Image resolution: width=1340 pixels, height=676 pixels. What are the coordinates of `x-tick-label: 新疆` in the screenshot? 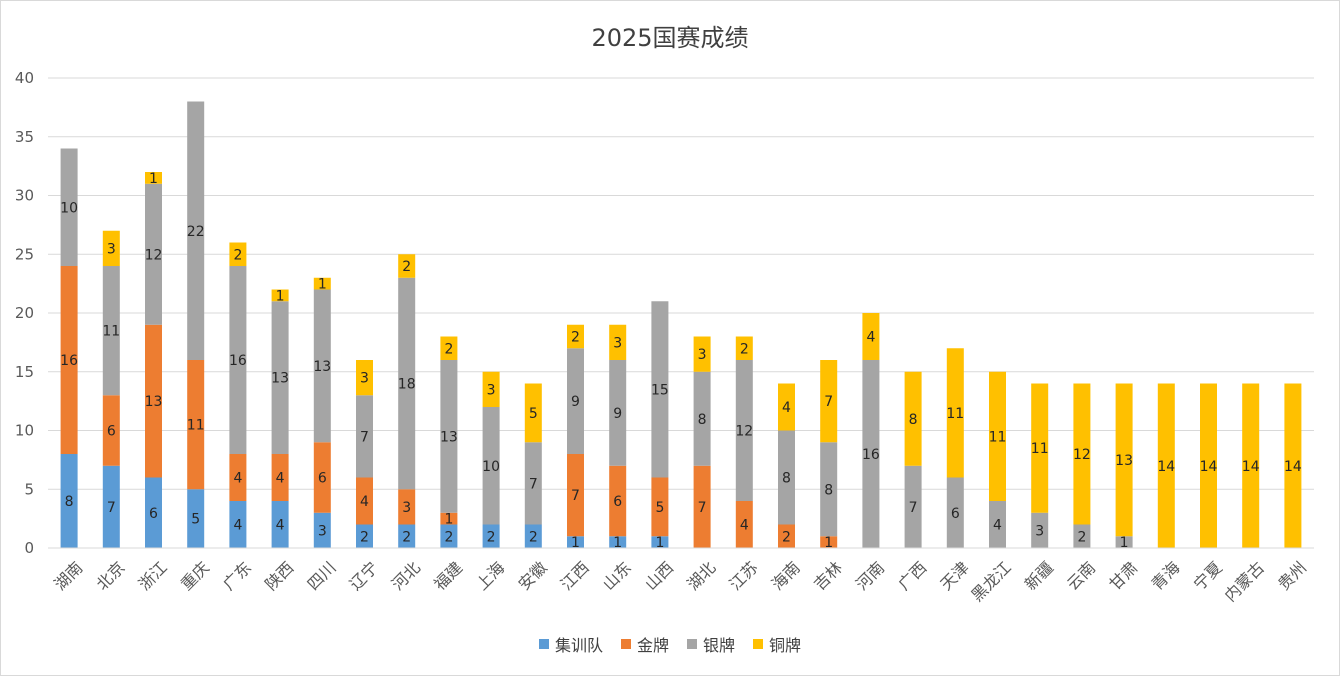 It's located at (1039, 576).